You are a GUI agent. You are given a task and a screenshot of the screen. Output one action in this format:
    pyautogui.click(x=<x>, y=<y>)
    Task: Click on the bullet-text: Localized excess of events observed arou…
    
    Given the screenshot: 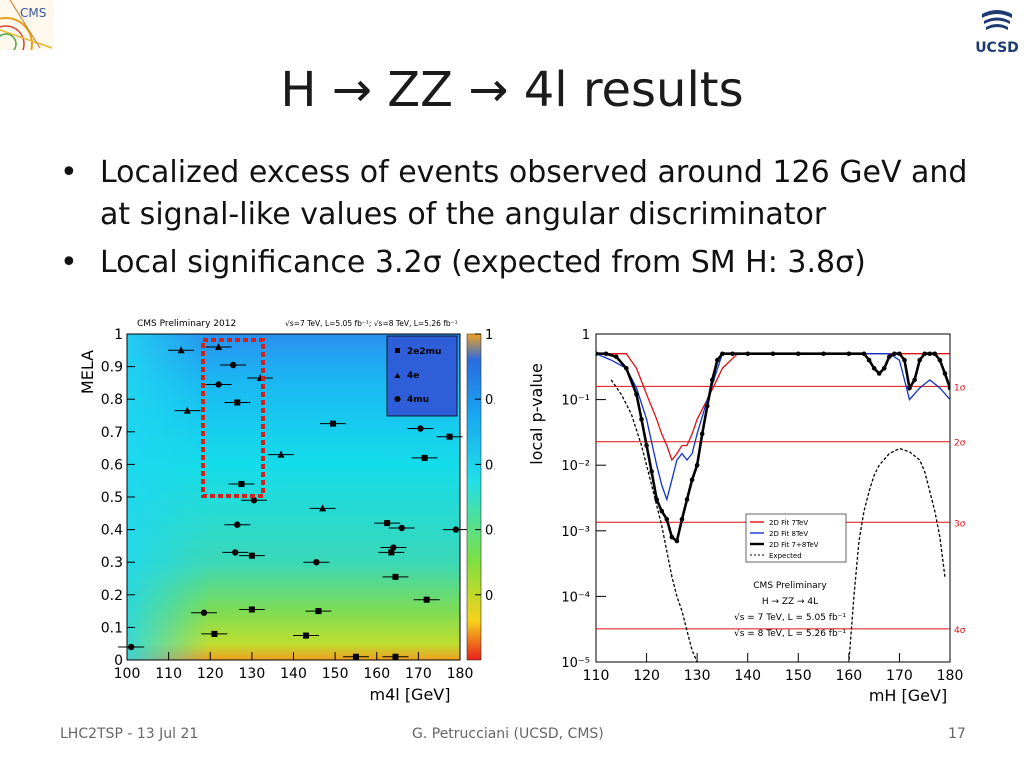 What is the action you would take?
    pyautogui.click(x=534, y=193)
    